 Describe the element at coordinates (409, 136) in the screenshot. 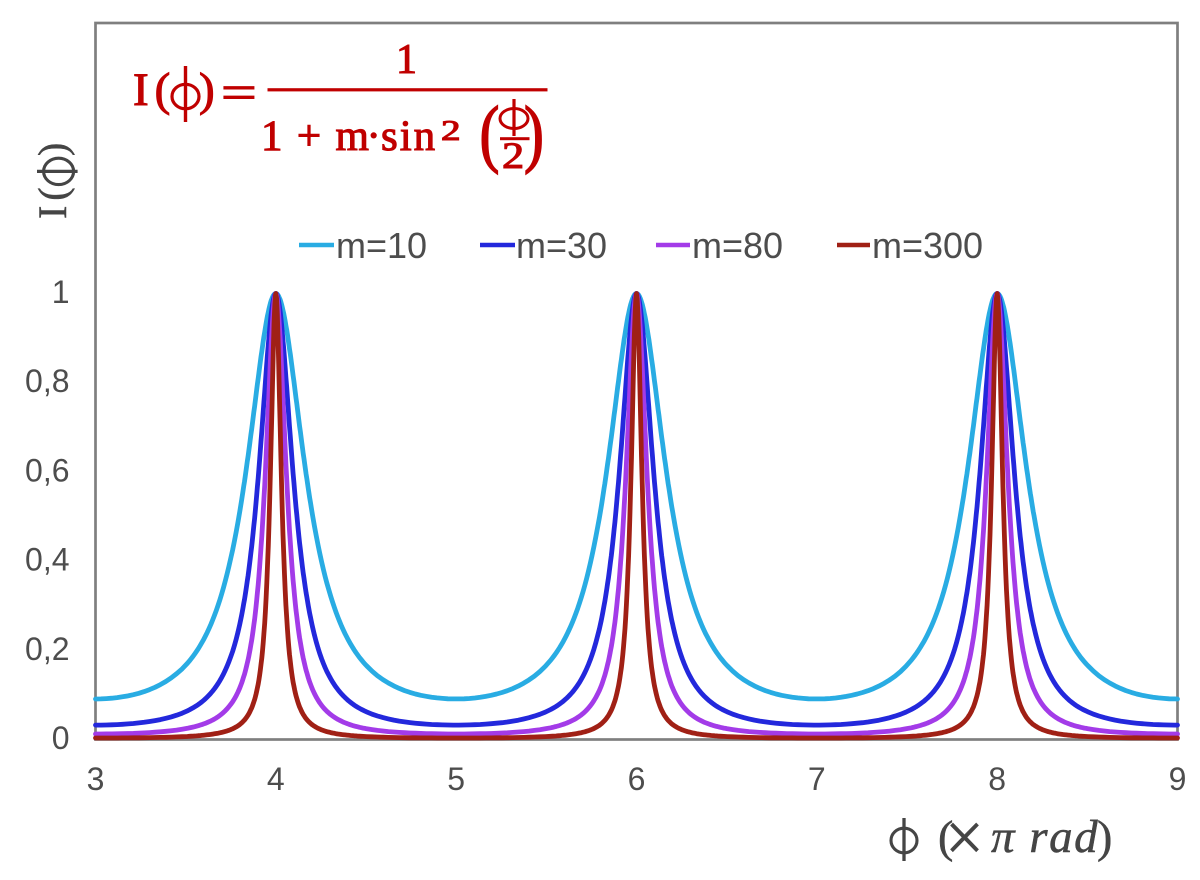

I see `svg-text: sin` at that location.